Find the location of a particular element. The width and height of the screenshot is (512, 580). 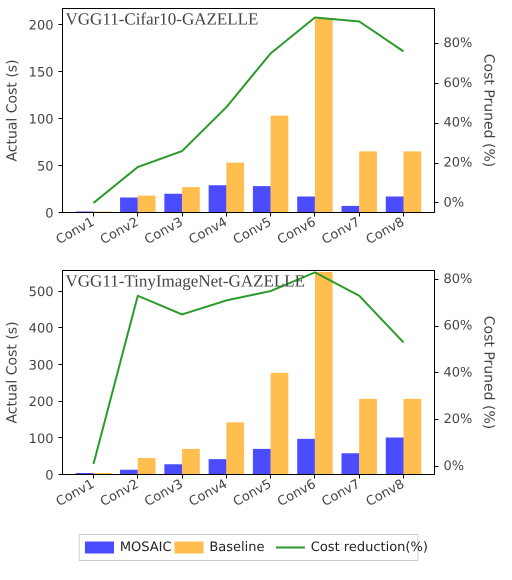

y-tick-label: 300 is located at coordinates (41, 366).